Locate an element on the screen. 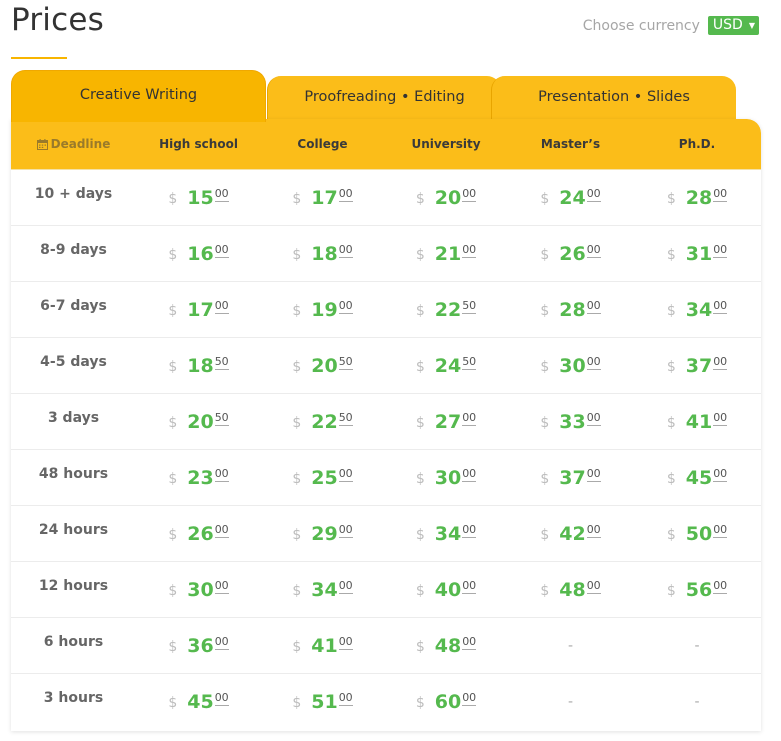  price-cell-college: $20 50 is located at coordinates (322, 366).